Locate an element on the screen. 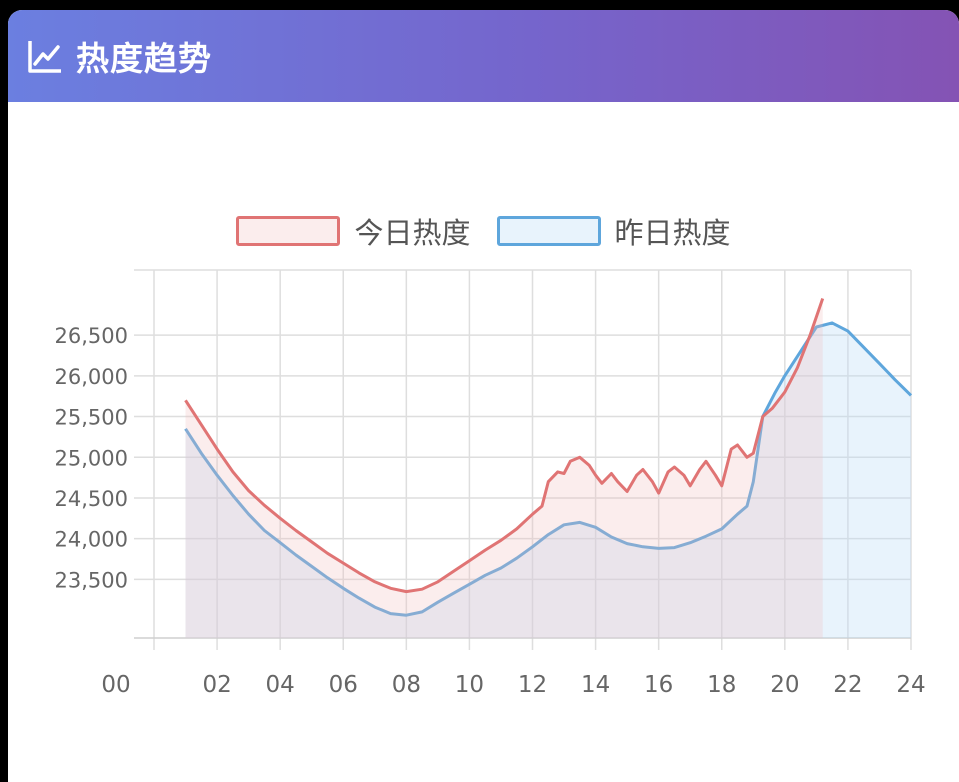 The image size is (959, 782). card-header: 热度趋势 is located at coordinates (483, 56).